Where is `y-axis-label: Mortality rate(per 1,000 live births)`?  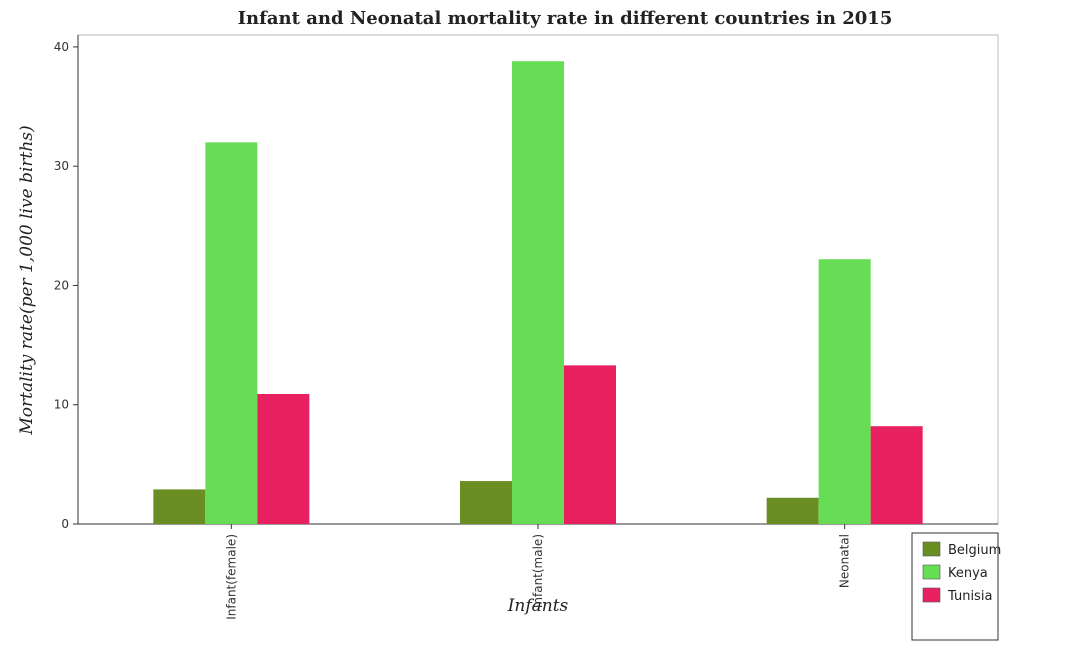 y-axis-label: Mortality rate(per 1,000 live births) is located at coordinates (27, 280).